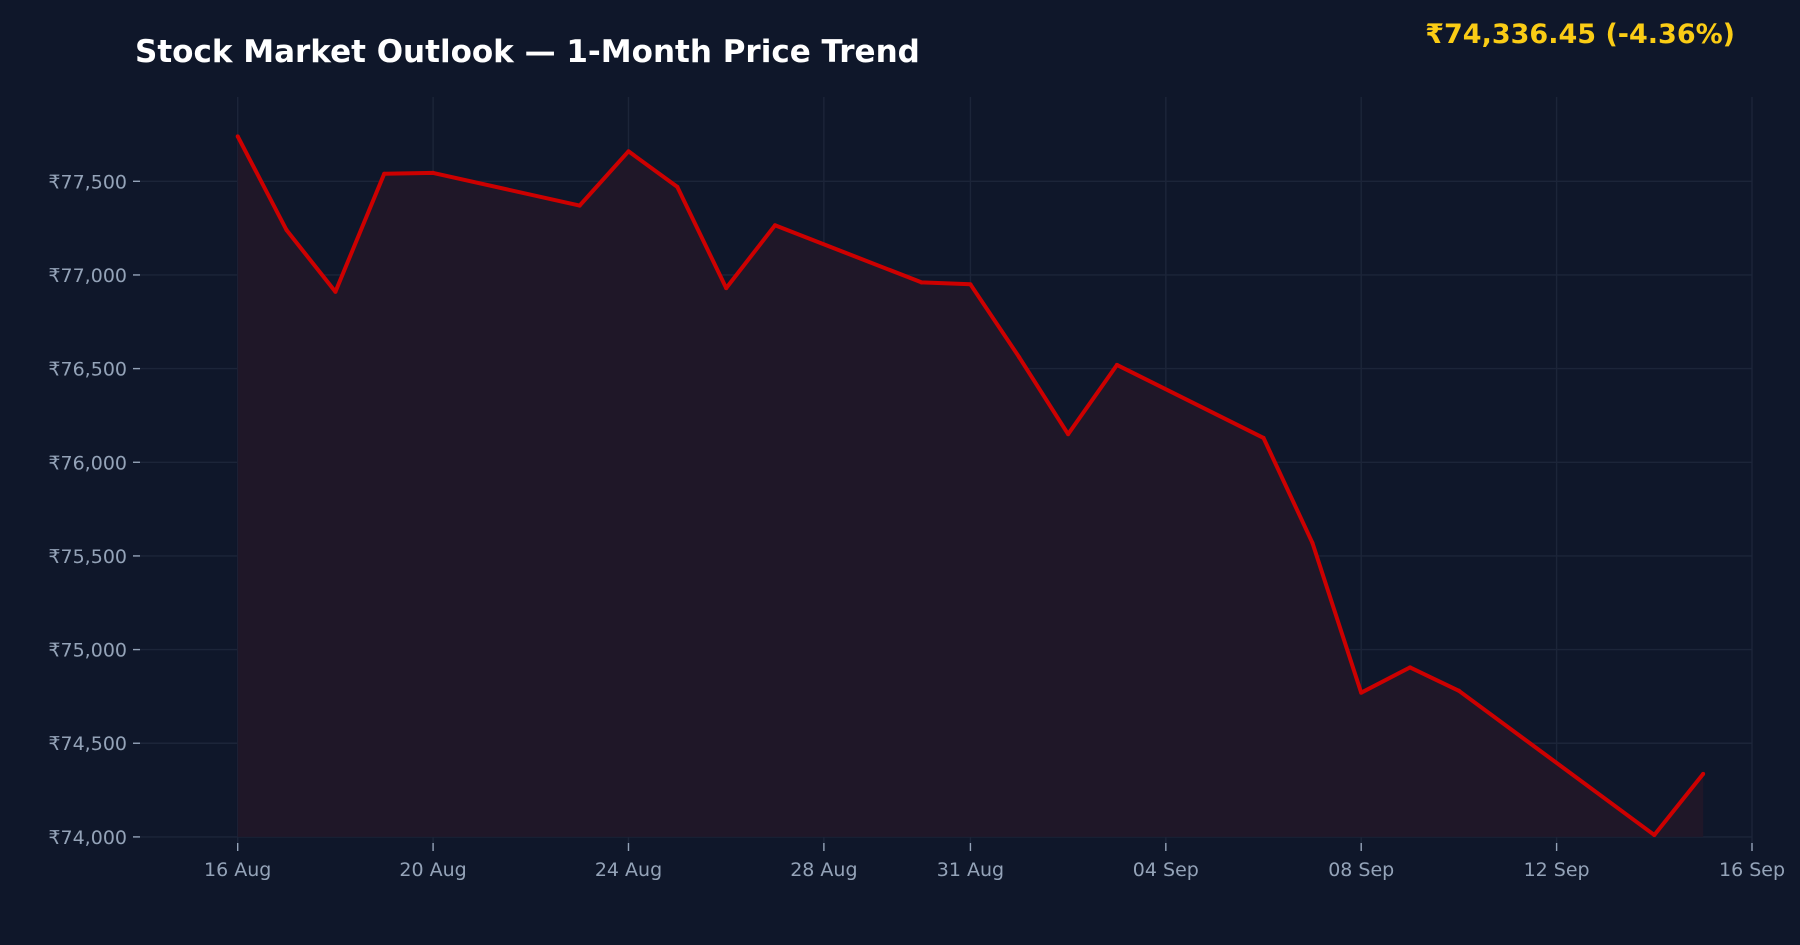 This screenshot has width=1800, height=945. I want to click on x-tick-label: 16 Aug, so click(237, 870).